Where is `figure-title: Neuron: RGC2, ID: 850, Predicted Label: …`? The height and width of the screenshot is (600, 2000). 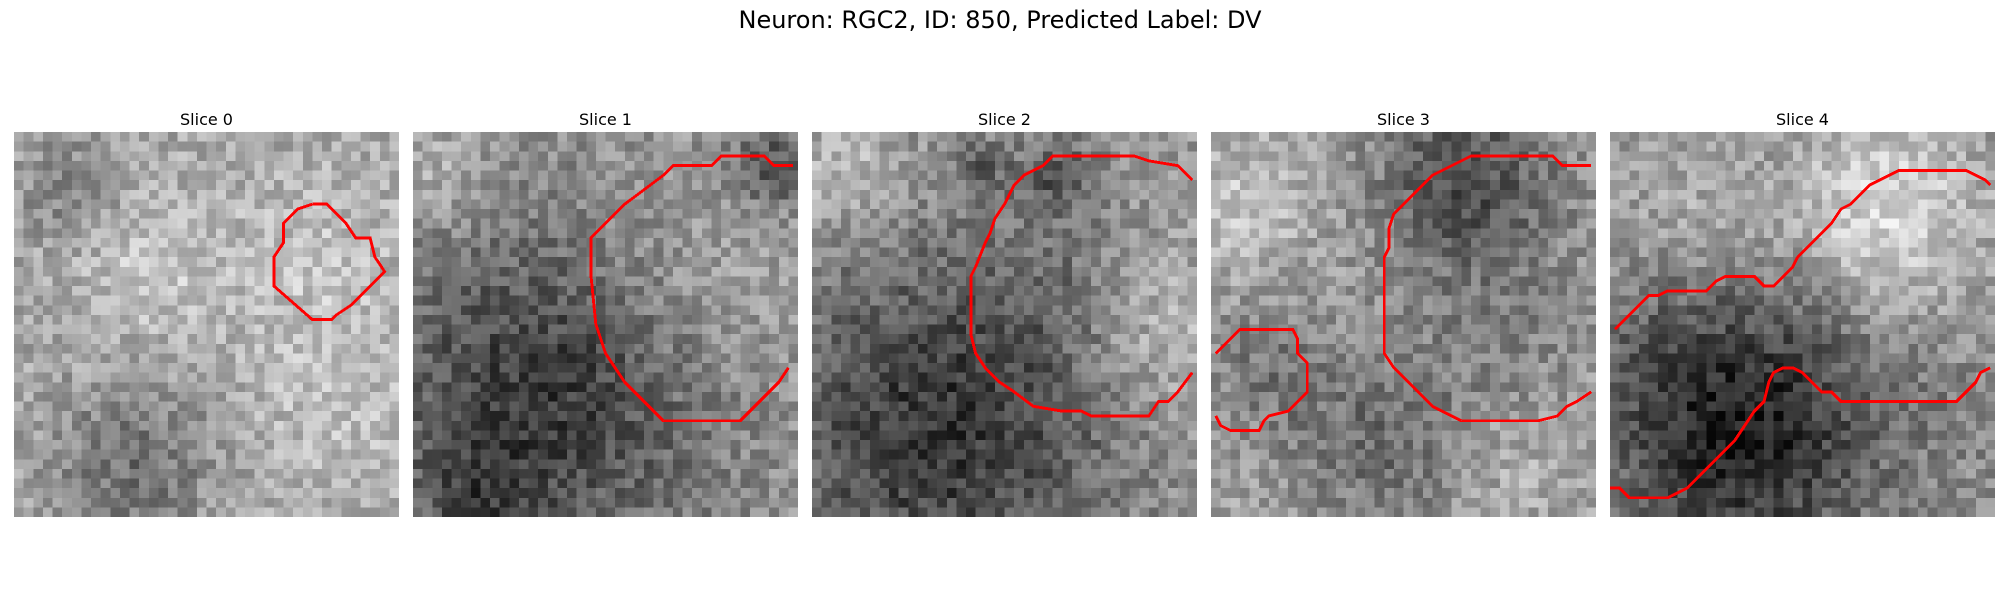 figure-title: Neuron: RGC2, ID: 850, Predicted Label: … is located at coordinates (1000, 20).